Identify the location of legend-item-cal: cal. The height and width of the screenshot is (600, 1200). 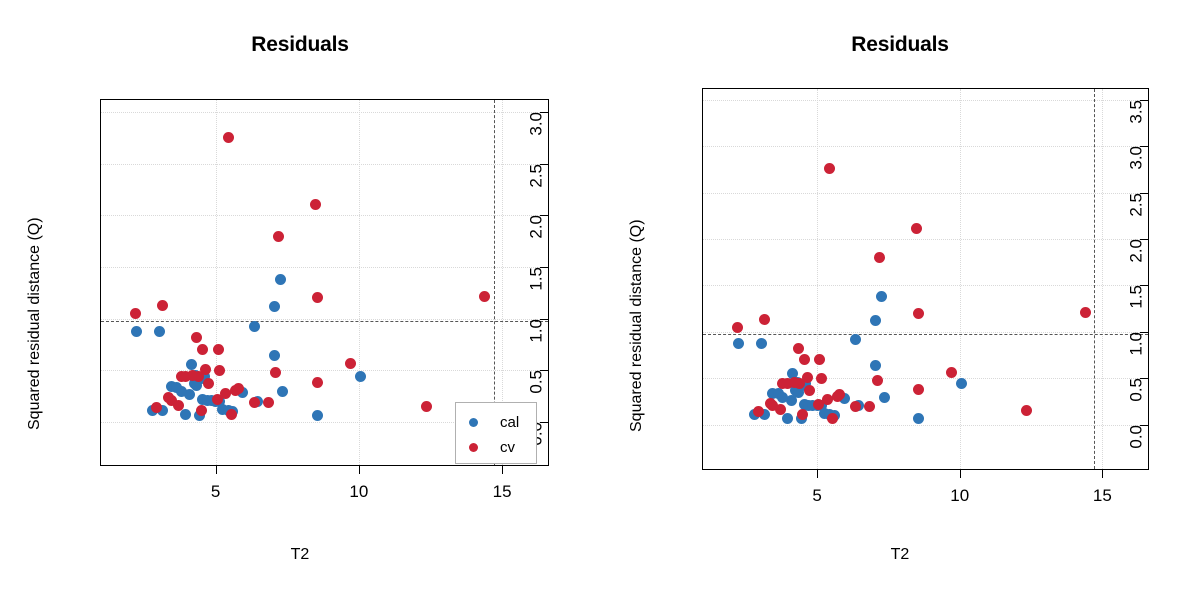
(496, 422).